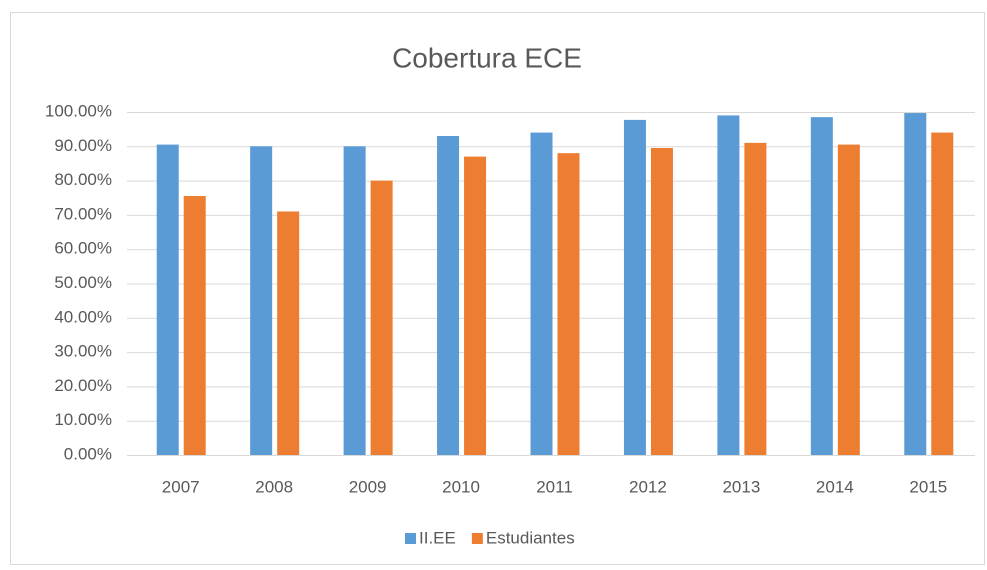 Image resolution: width=987 pixels, height=570 pixels. What do you see at coordinates (83, 316) in the screenshot?
I see `y-tick-label: 40.00%` at bounding box center [83, 316].